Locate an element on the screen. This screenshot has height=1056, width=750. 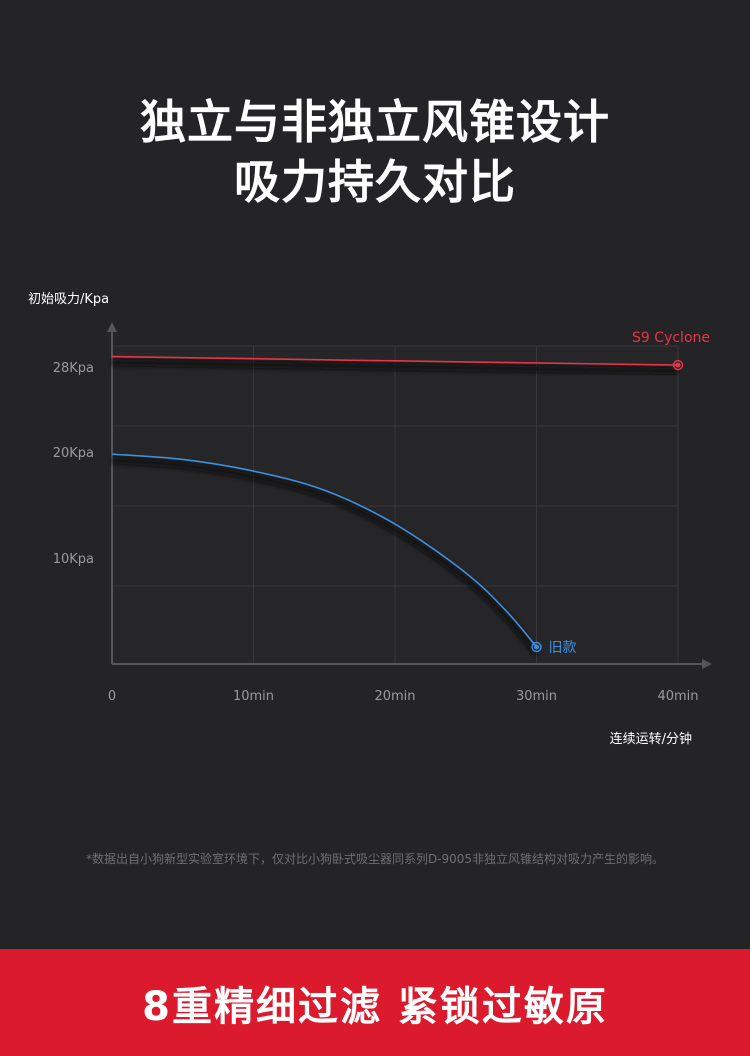
x-tick-label: 10min is located at coordinates (253, 696).